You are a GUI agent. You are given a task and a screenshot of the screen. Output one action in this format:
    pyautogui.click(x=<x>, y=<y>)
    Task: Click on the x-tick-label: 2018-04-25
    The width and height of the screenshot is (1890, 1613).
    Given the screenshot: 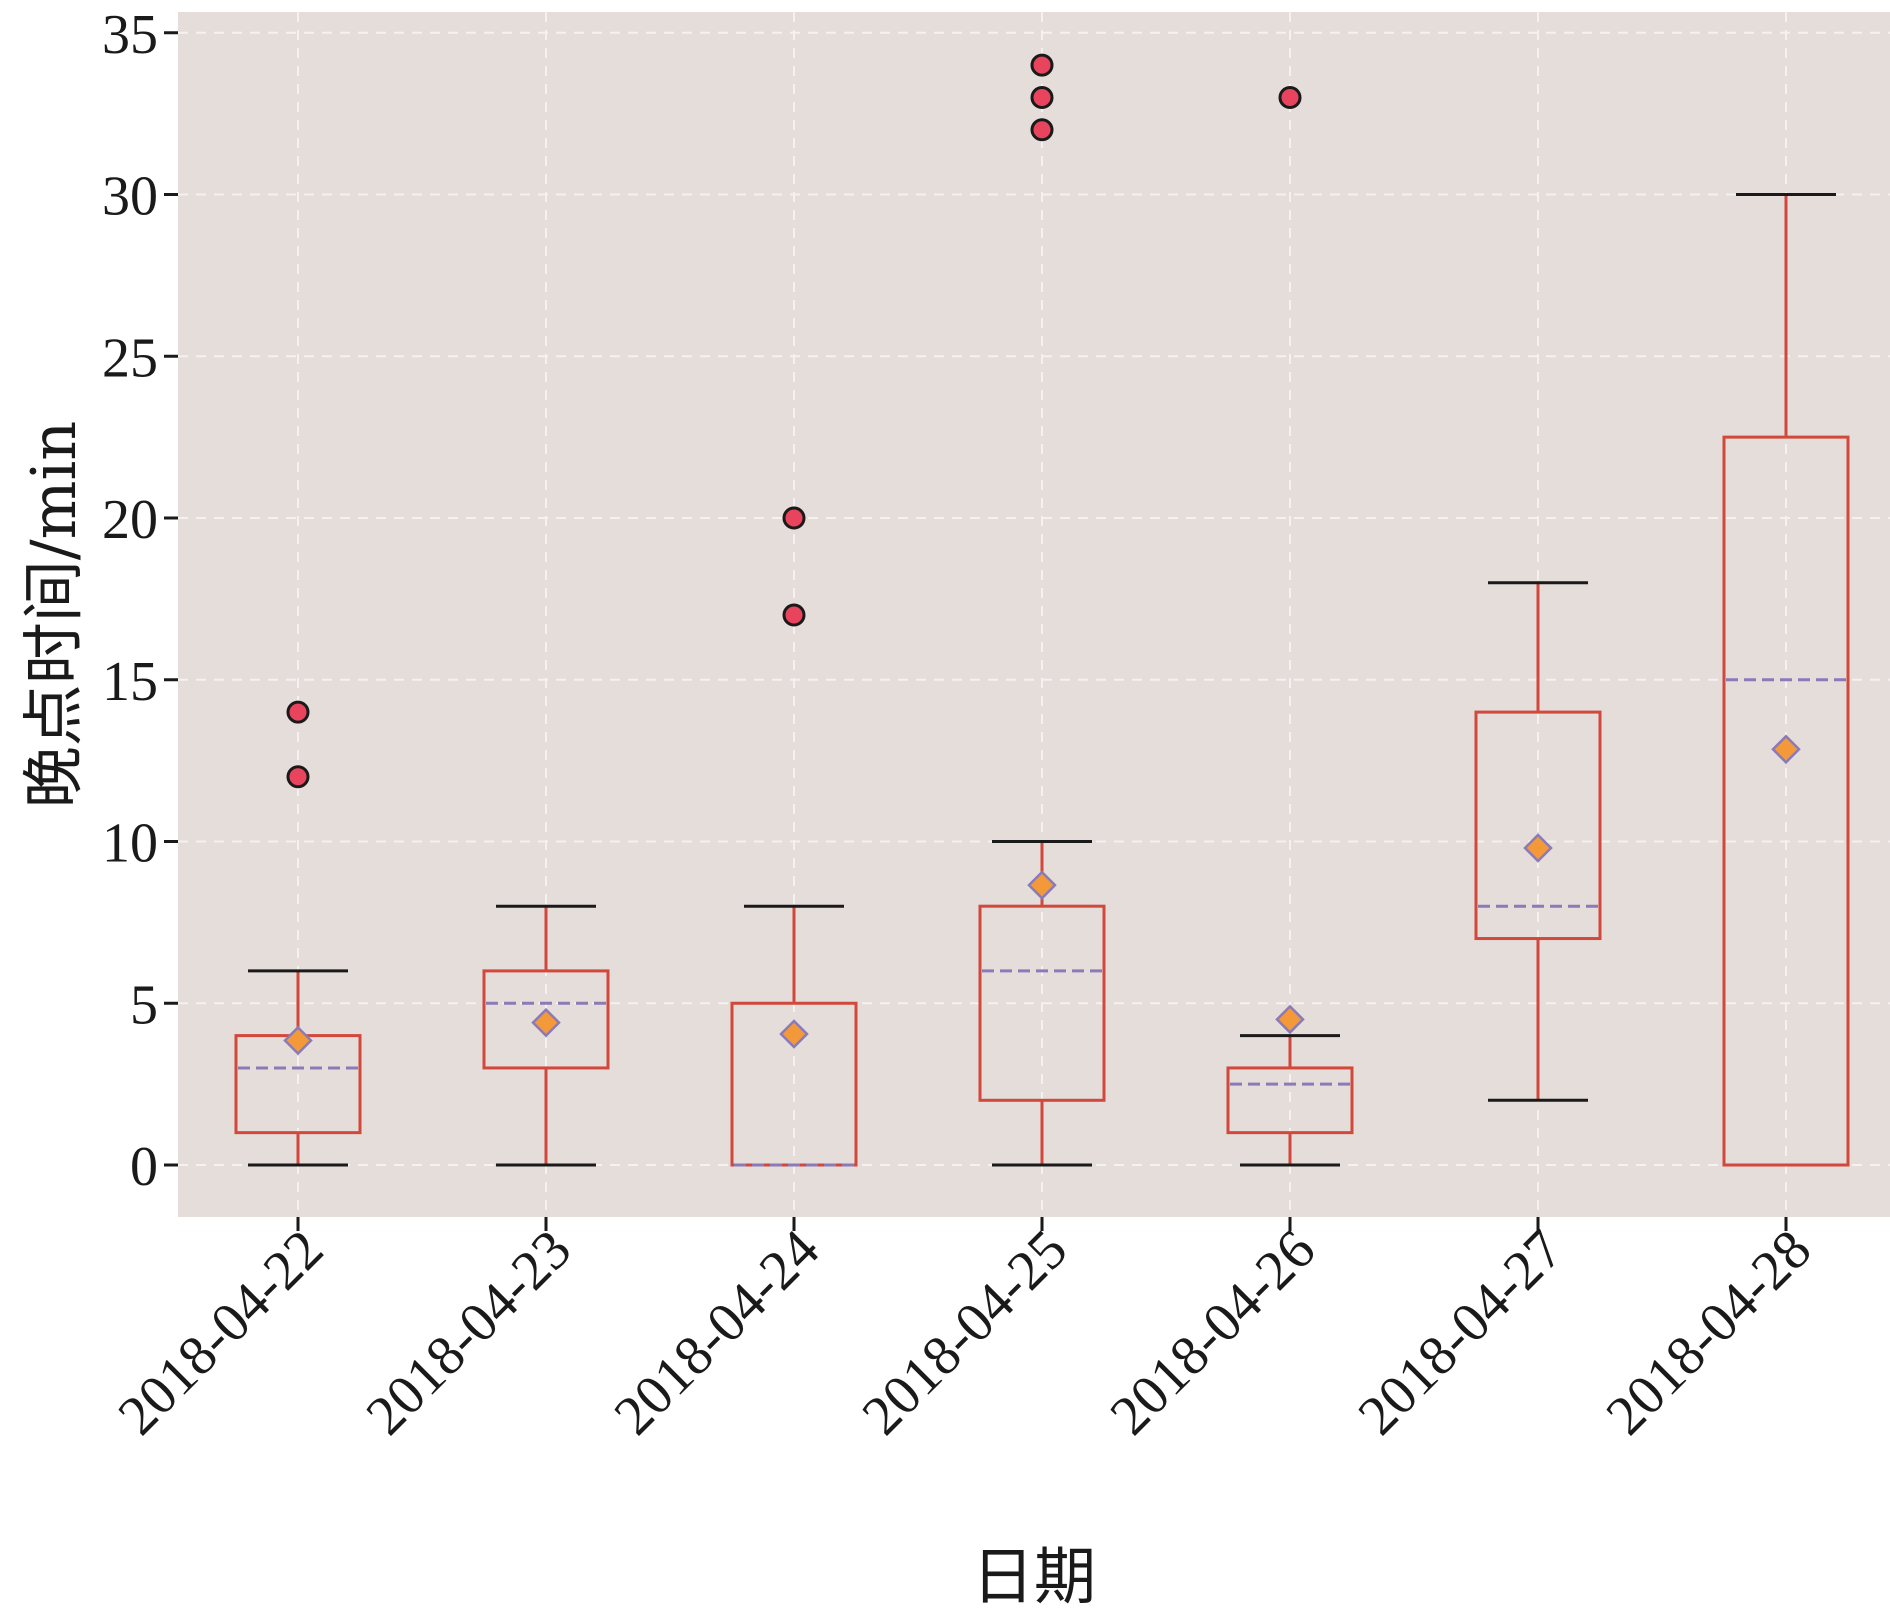 What is the action you would take?
    pyautogui.click(x=965, y=1332)
    